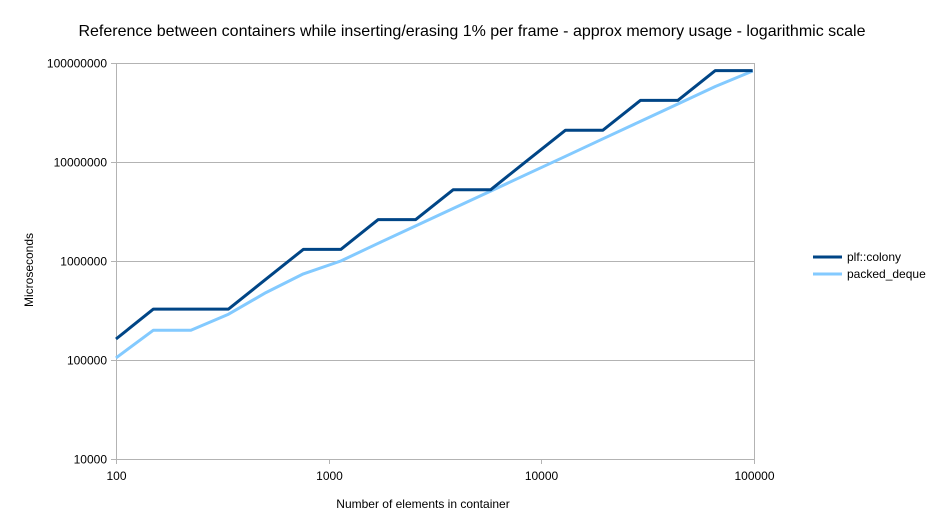 The width and height of the screenshot is (943, 531). Describe the element at coordinates (83, 262) in the screenshot. I see `y-tick-label: 1000000` at that location.